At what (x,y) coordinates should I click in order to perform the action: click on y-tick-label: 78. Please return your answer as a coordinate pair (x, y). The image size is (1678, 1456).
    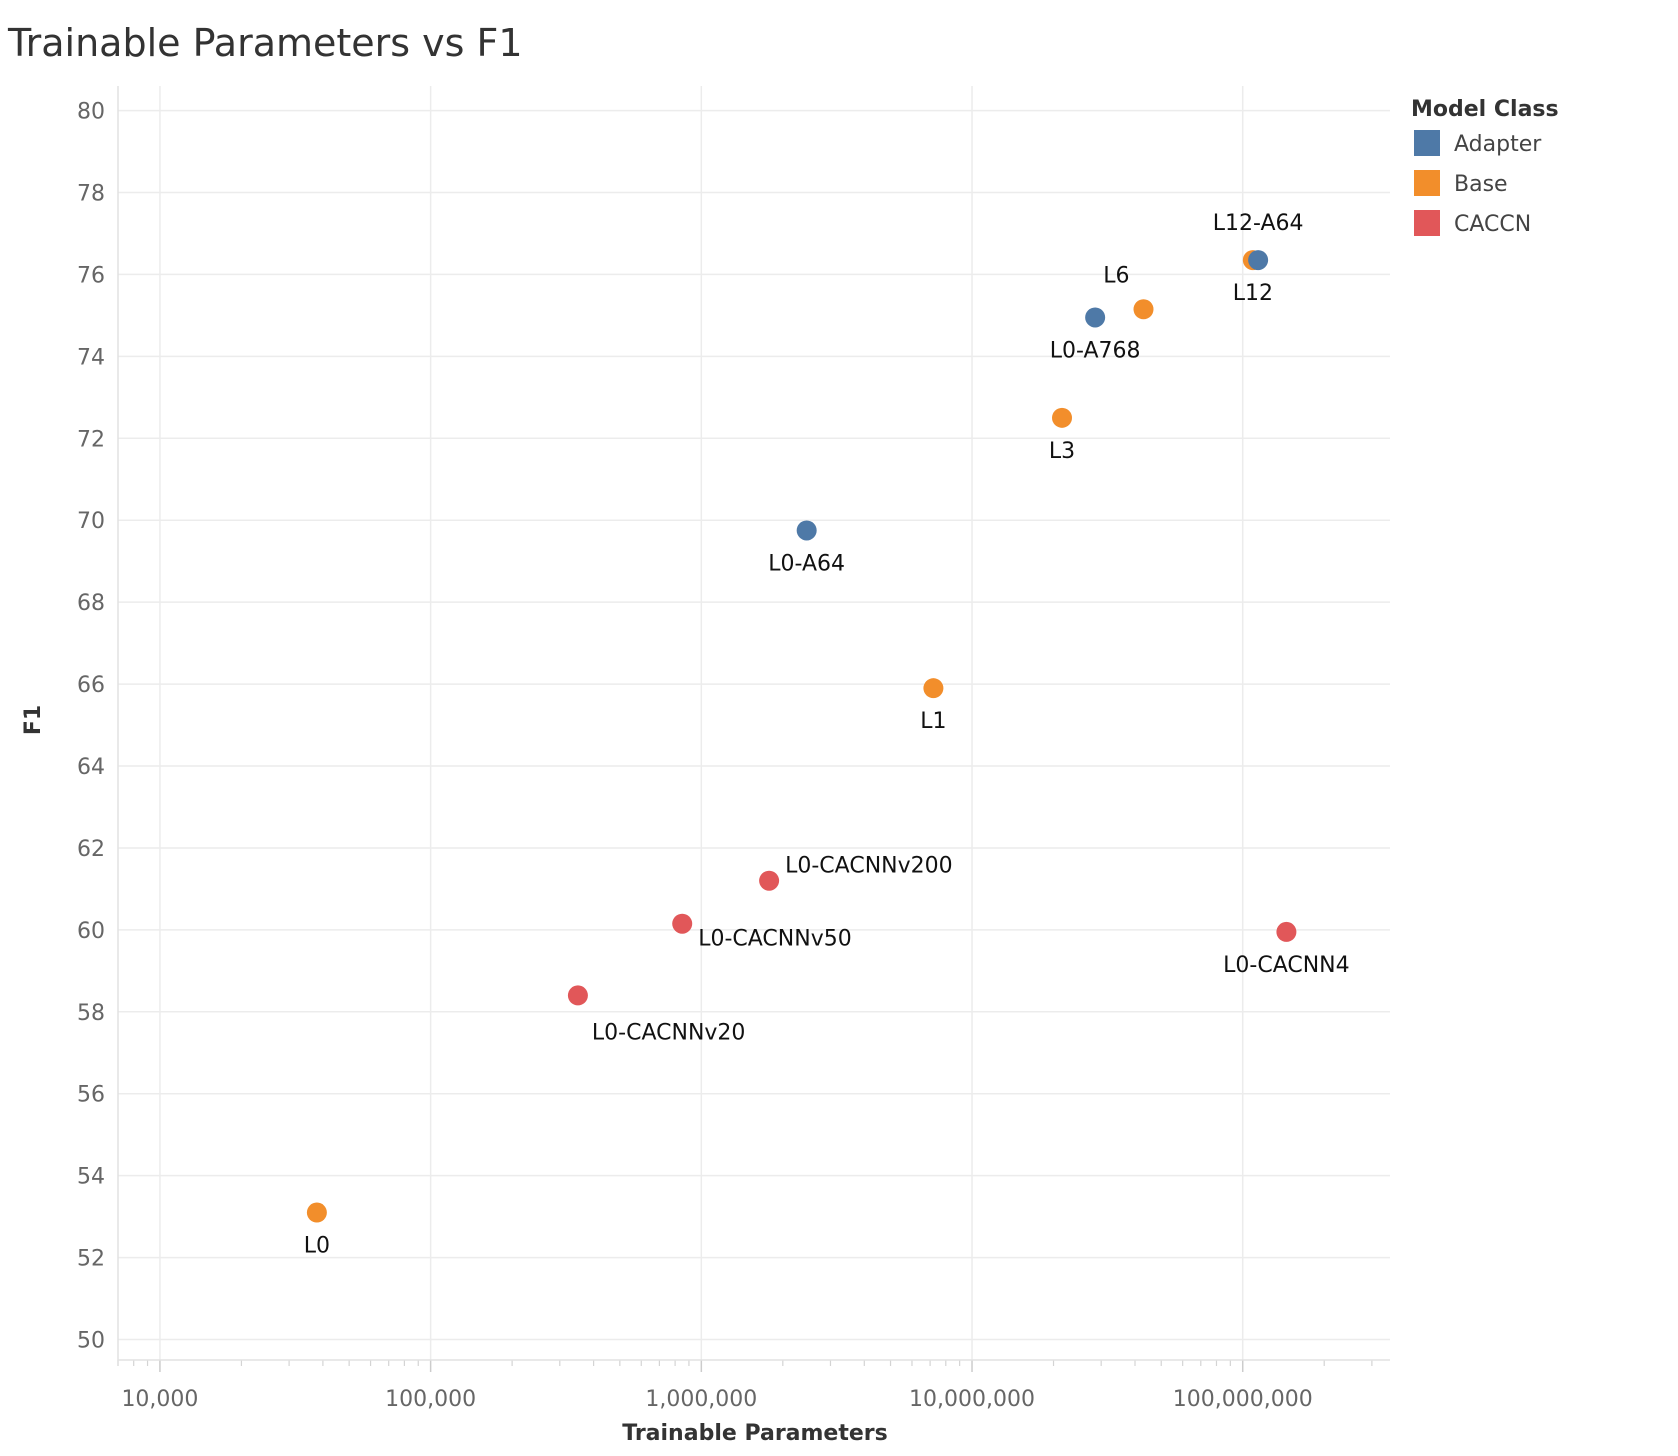
    Looking at the image, I should click on (91, 194).